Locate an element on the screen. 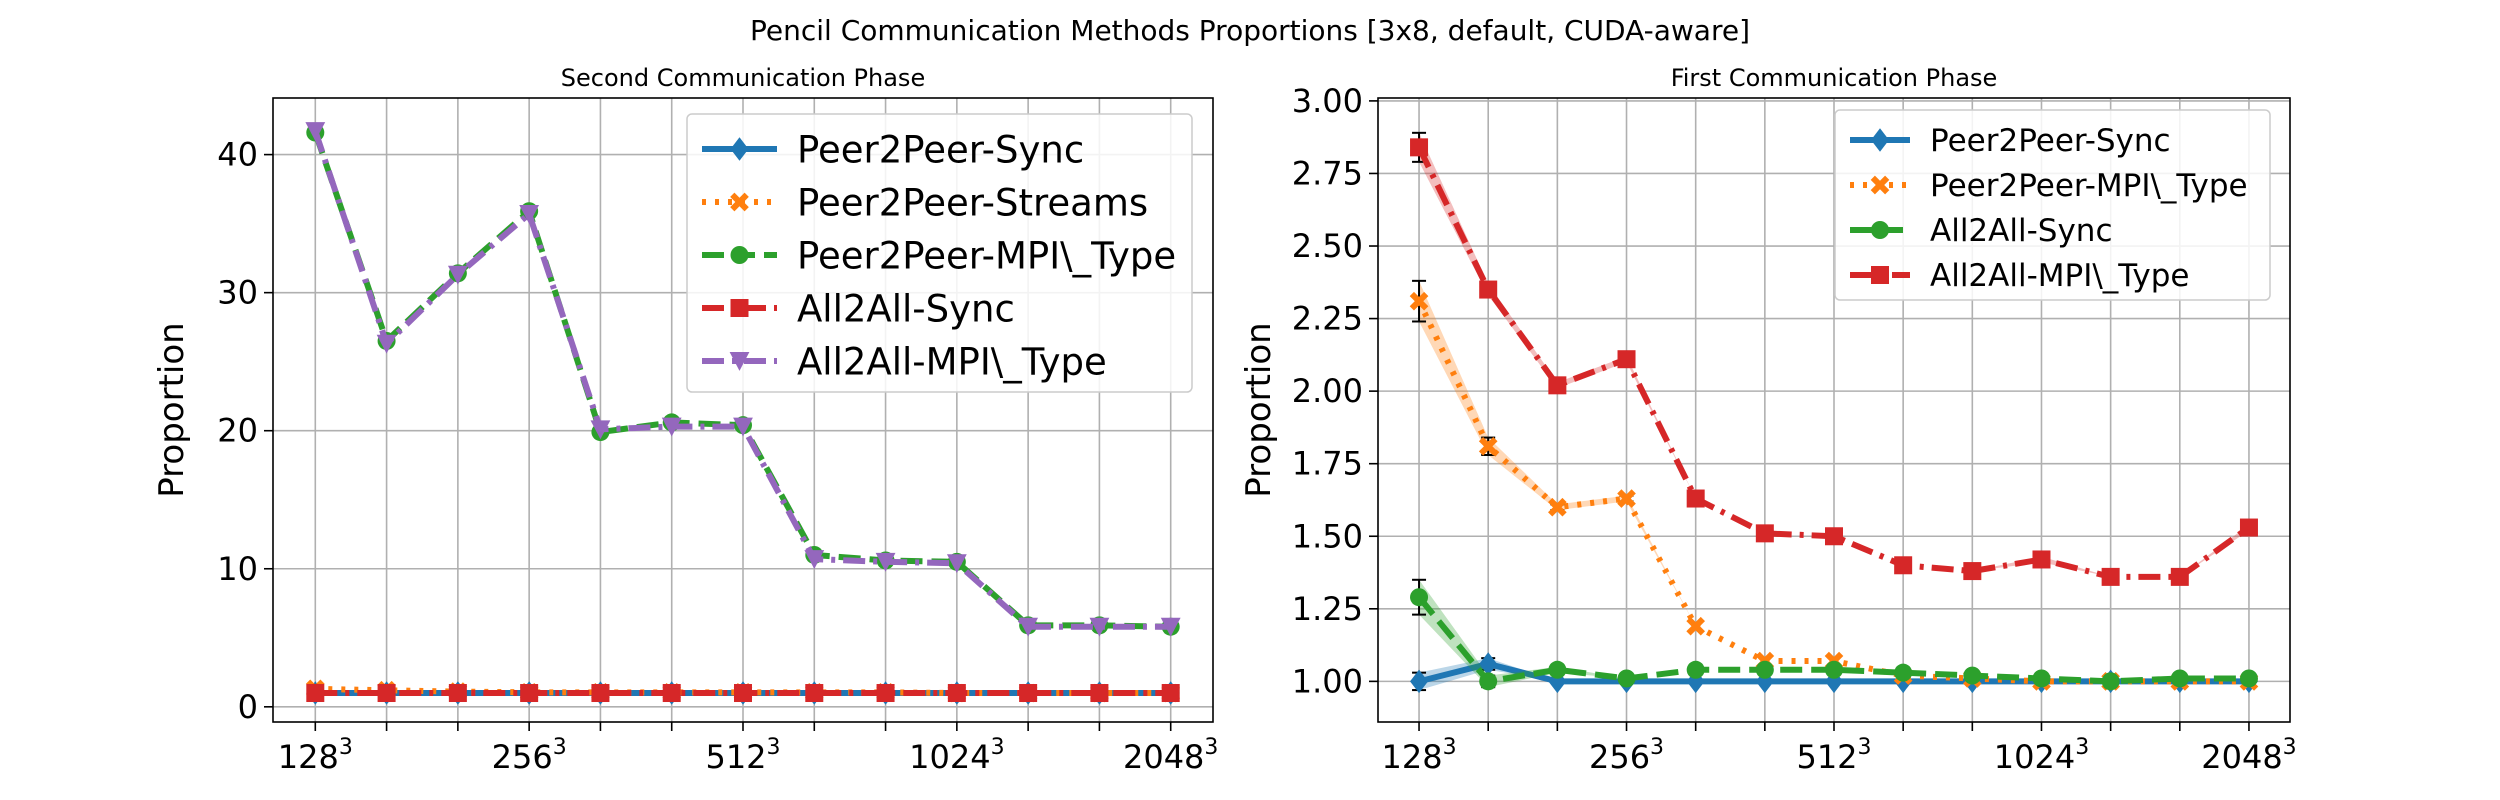 The width and height of the screenshot is (2500, 800). legend-item: All2All-Sync is located at coordinates (858, 308).